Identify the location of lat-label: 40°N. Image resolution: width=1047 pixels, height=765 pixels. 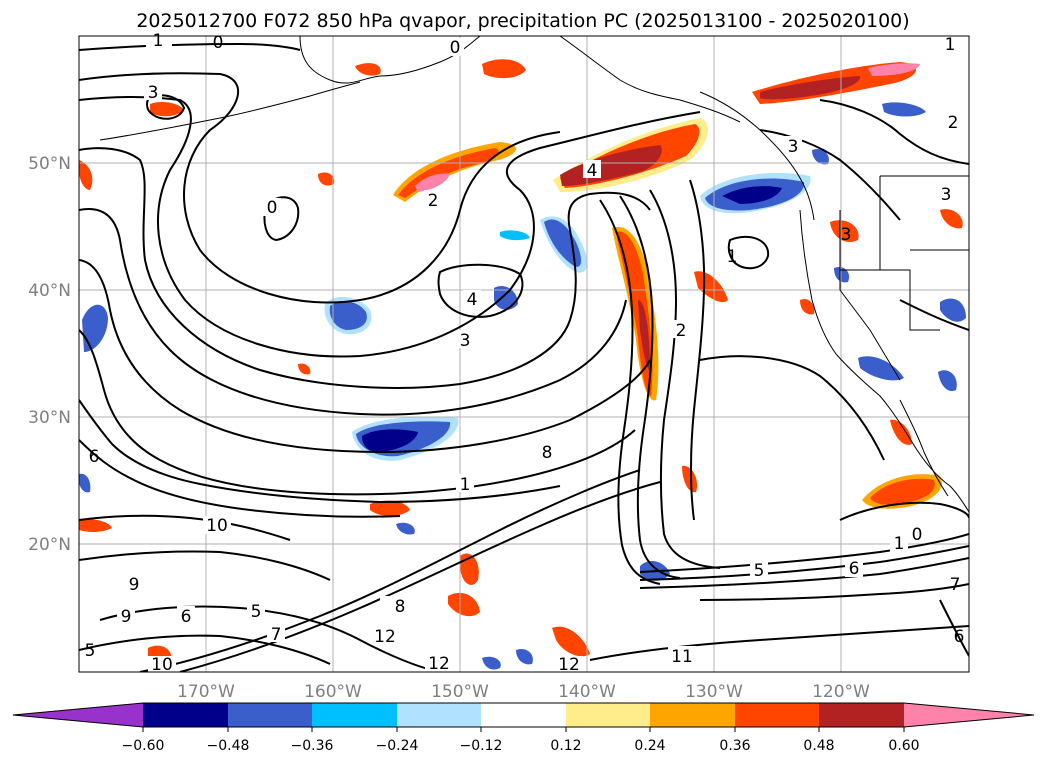
(49, 291).